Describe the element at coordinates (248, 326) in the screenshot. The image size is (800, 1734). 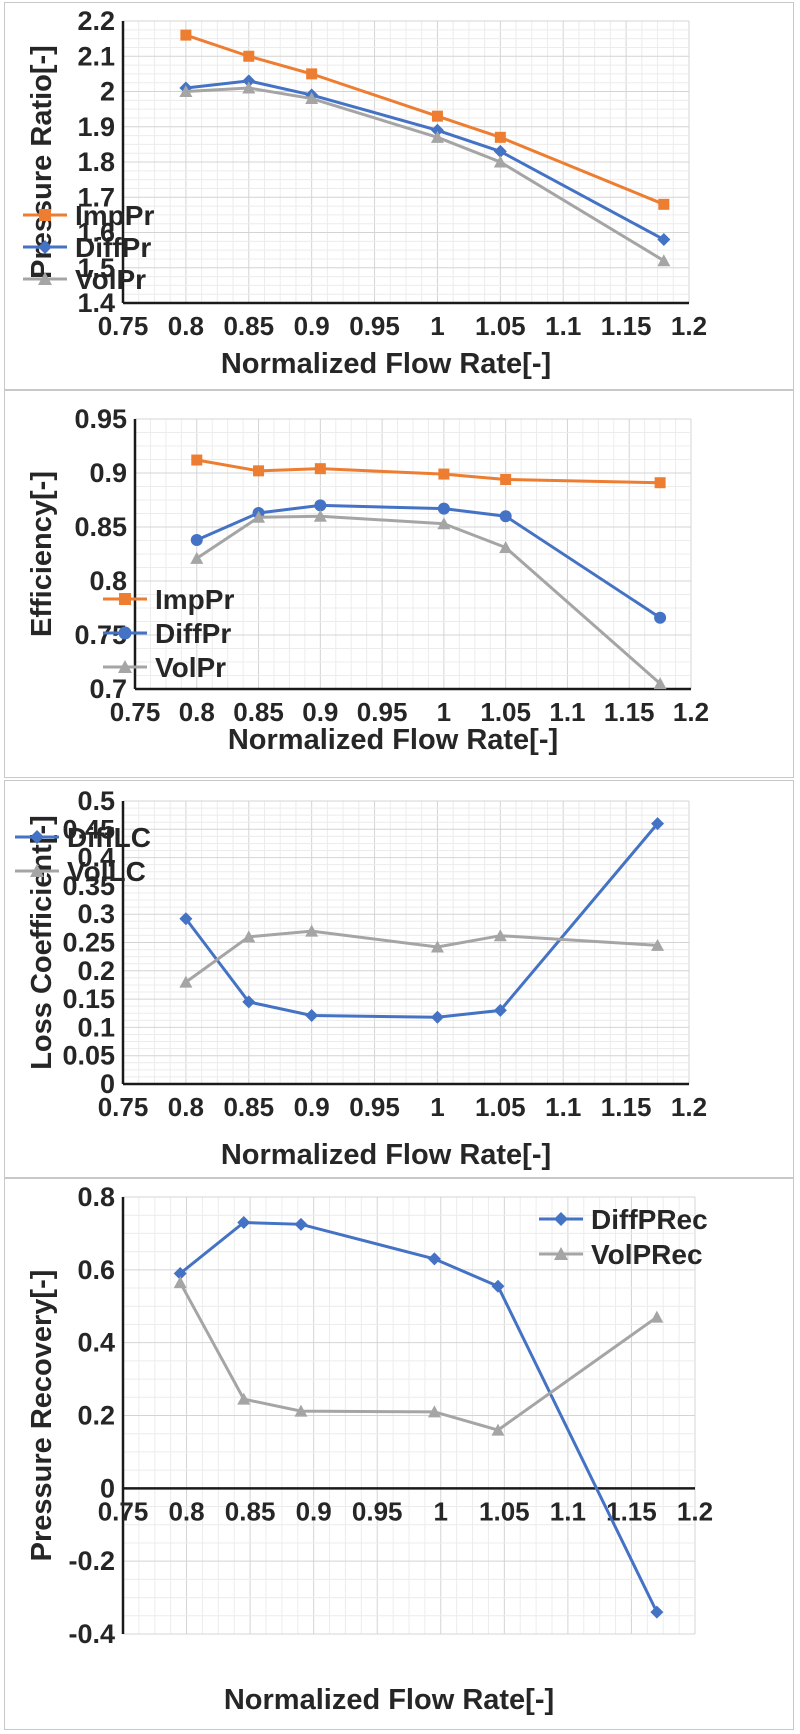
I see `x-tick-label: 0.85` at that location.